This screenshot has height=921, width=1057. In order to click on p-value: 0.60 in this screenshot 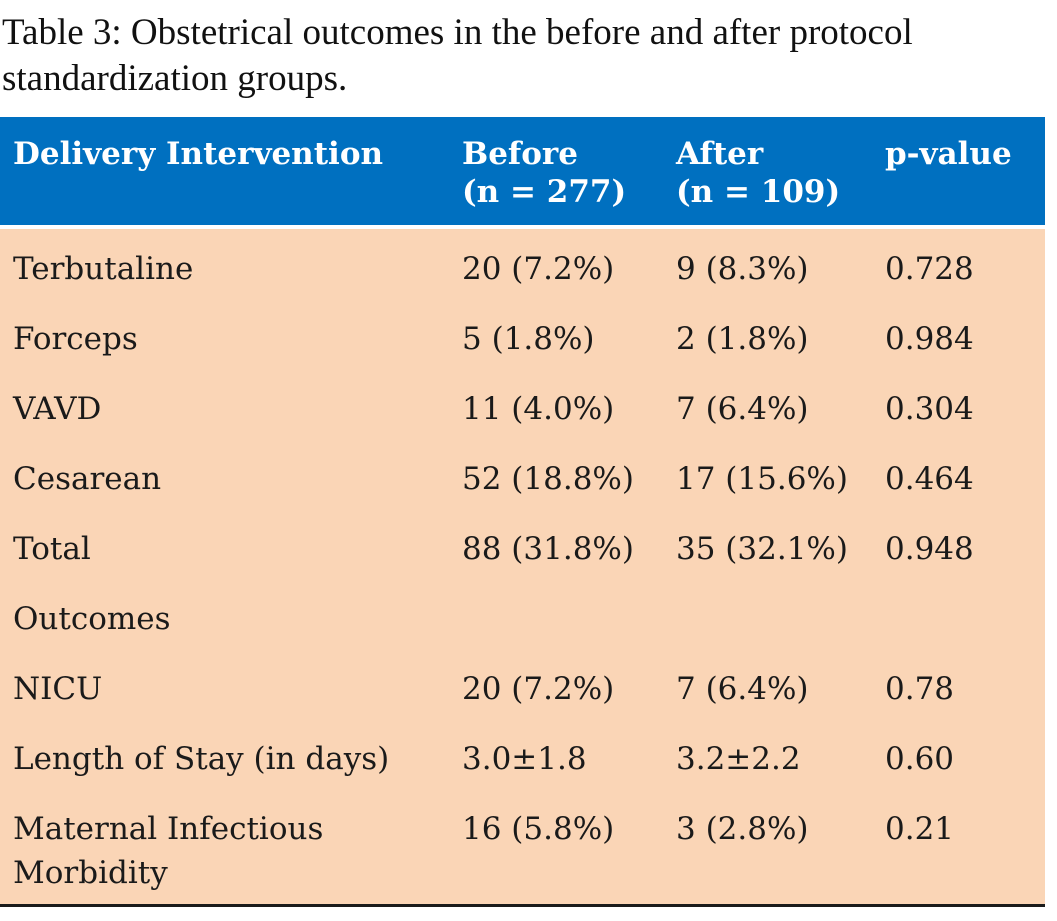, I will do `click(920, 759)`.